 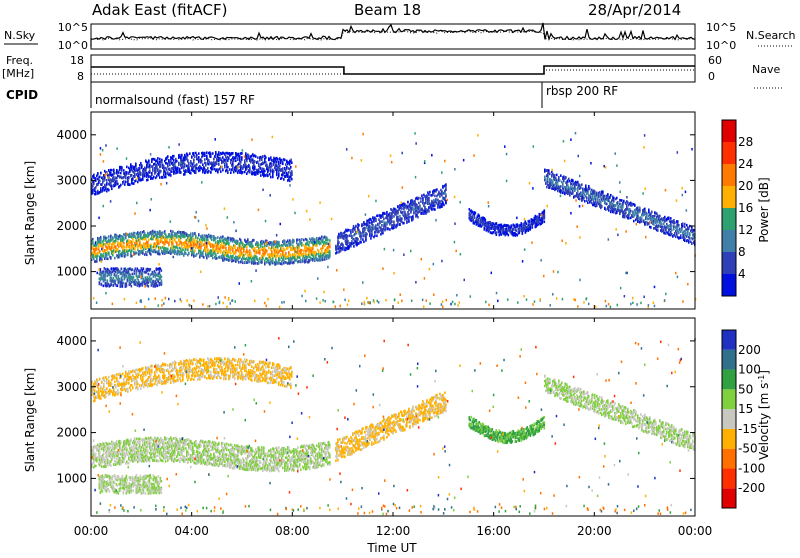 I want to click on nsky-tick-high: 10^5, so click(x=73, y=27).